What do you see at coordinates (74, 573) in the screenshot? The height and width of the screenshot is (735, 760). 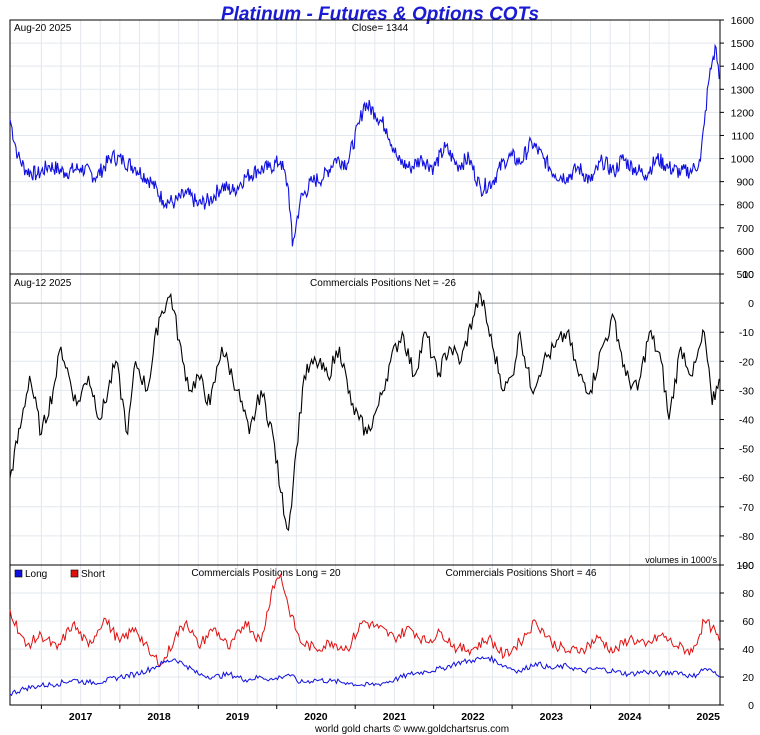 I see `legend-short-swatch` at bounding box center [74, 573].